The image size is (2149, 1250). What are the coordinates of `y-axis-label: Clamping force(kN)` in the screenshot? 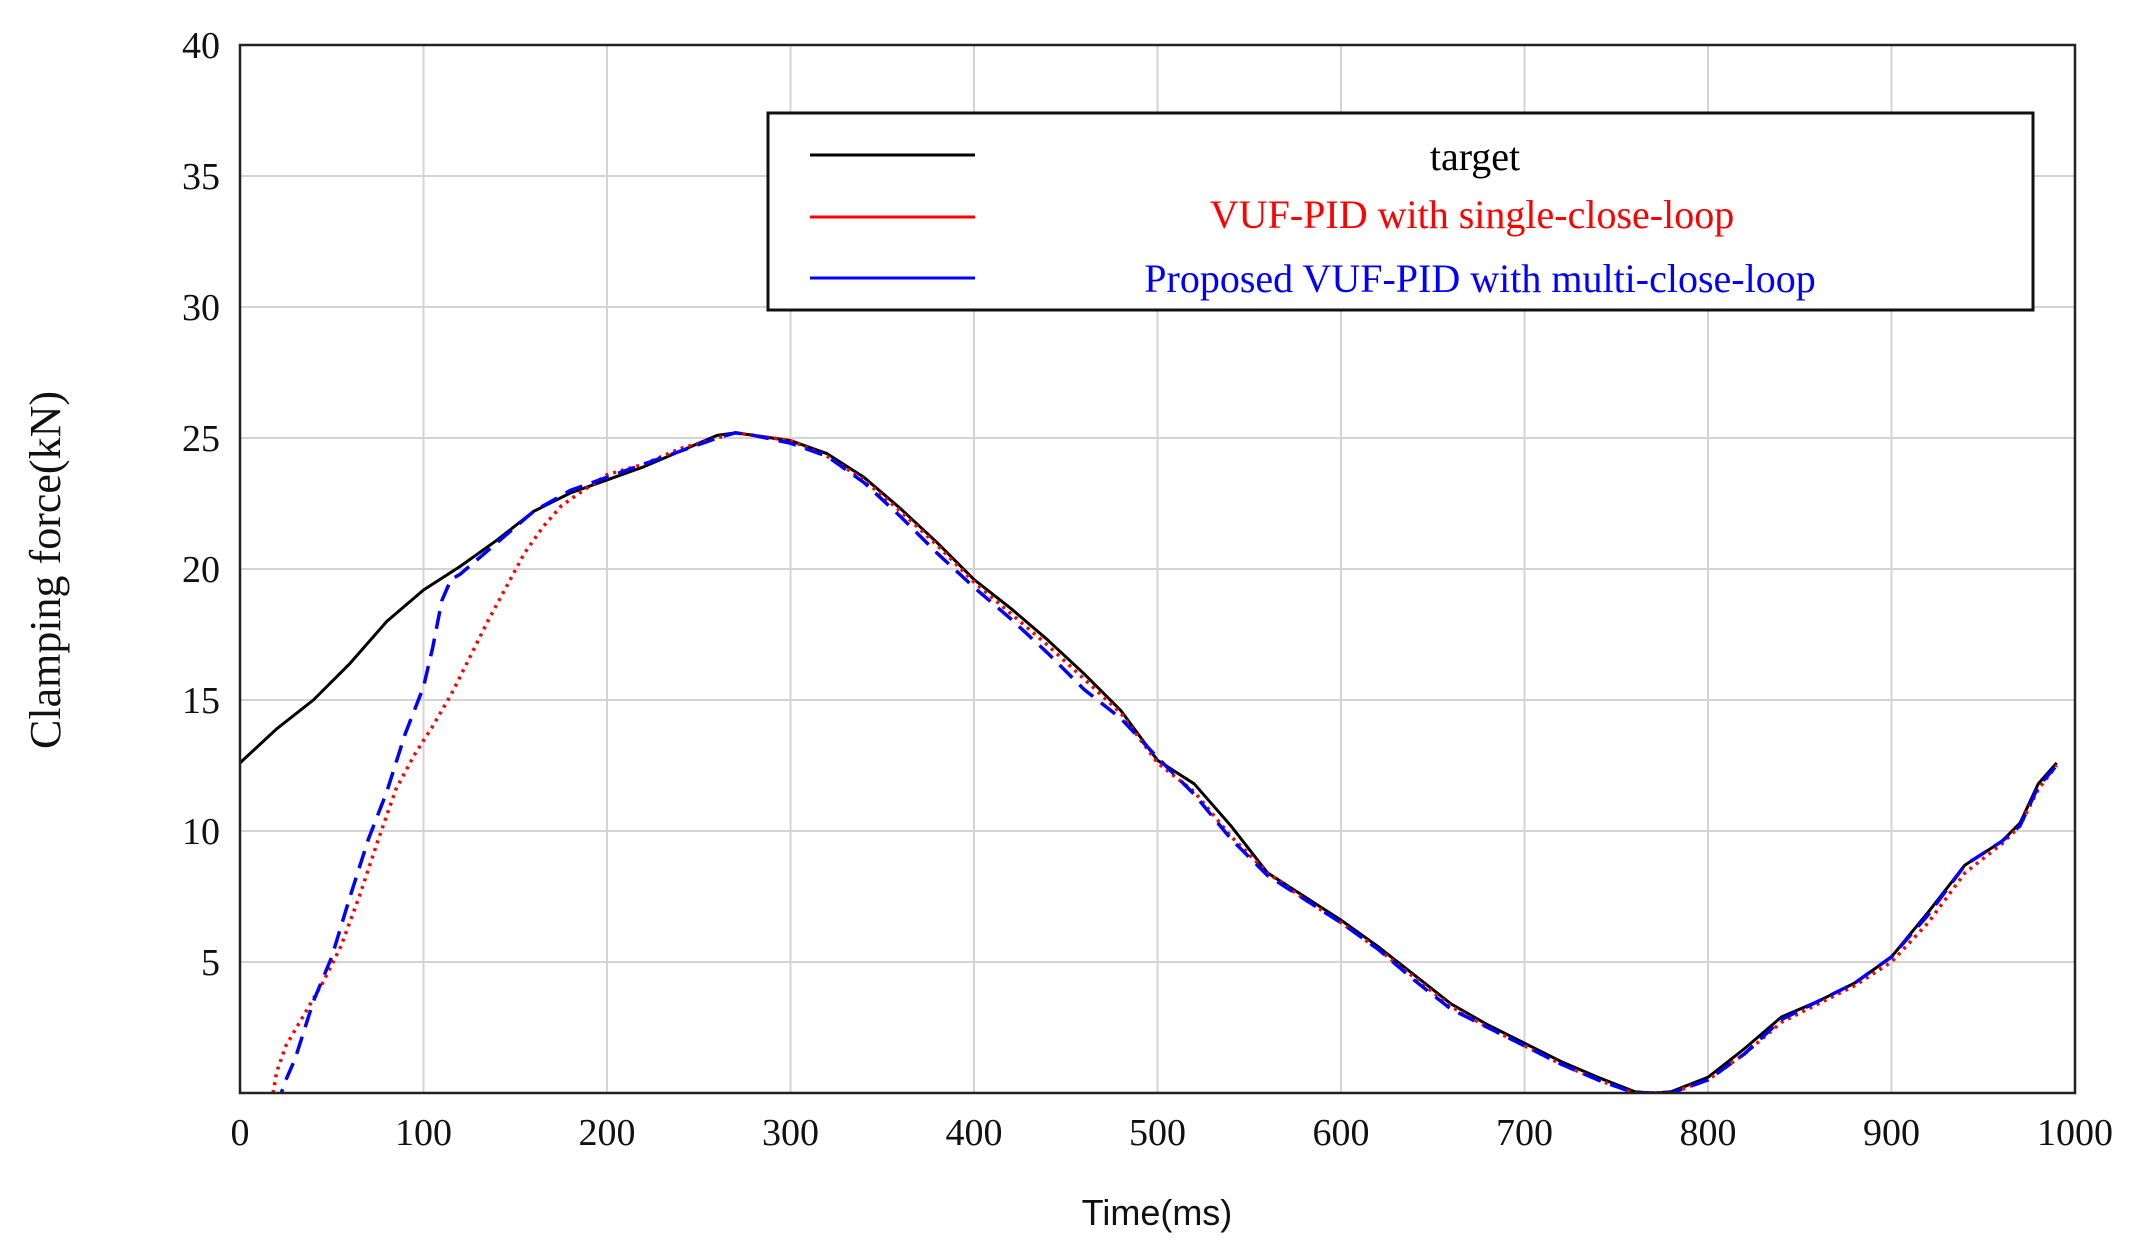 It's located at (45, 570).